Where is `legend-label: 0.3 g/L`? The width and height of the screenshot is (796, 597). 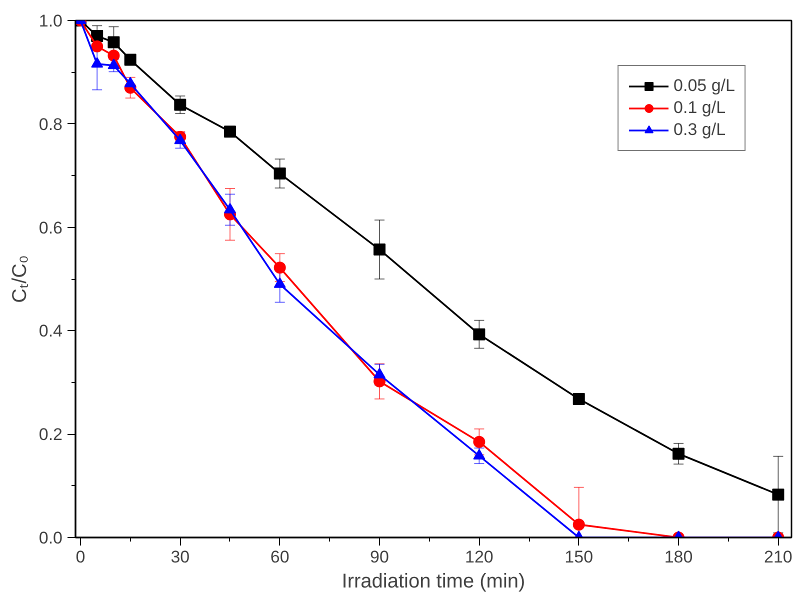 legend-label: 0.3 g/L is located at coordinates (700, 130).